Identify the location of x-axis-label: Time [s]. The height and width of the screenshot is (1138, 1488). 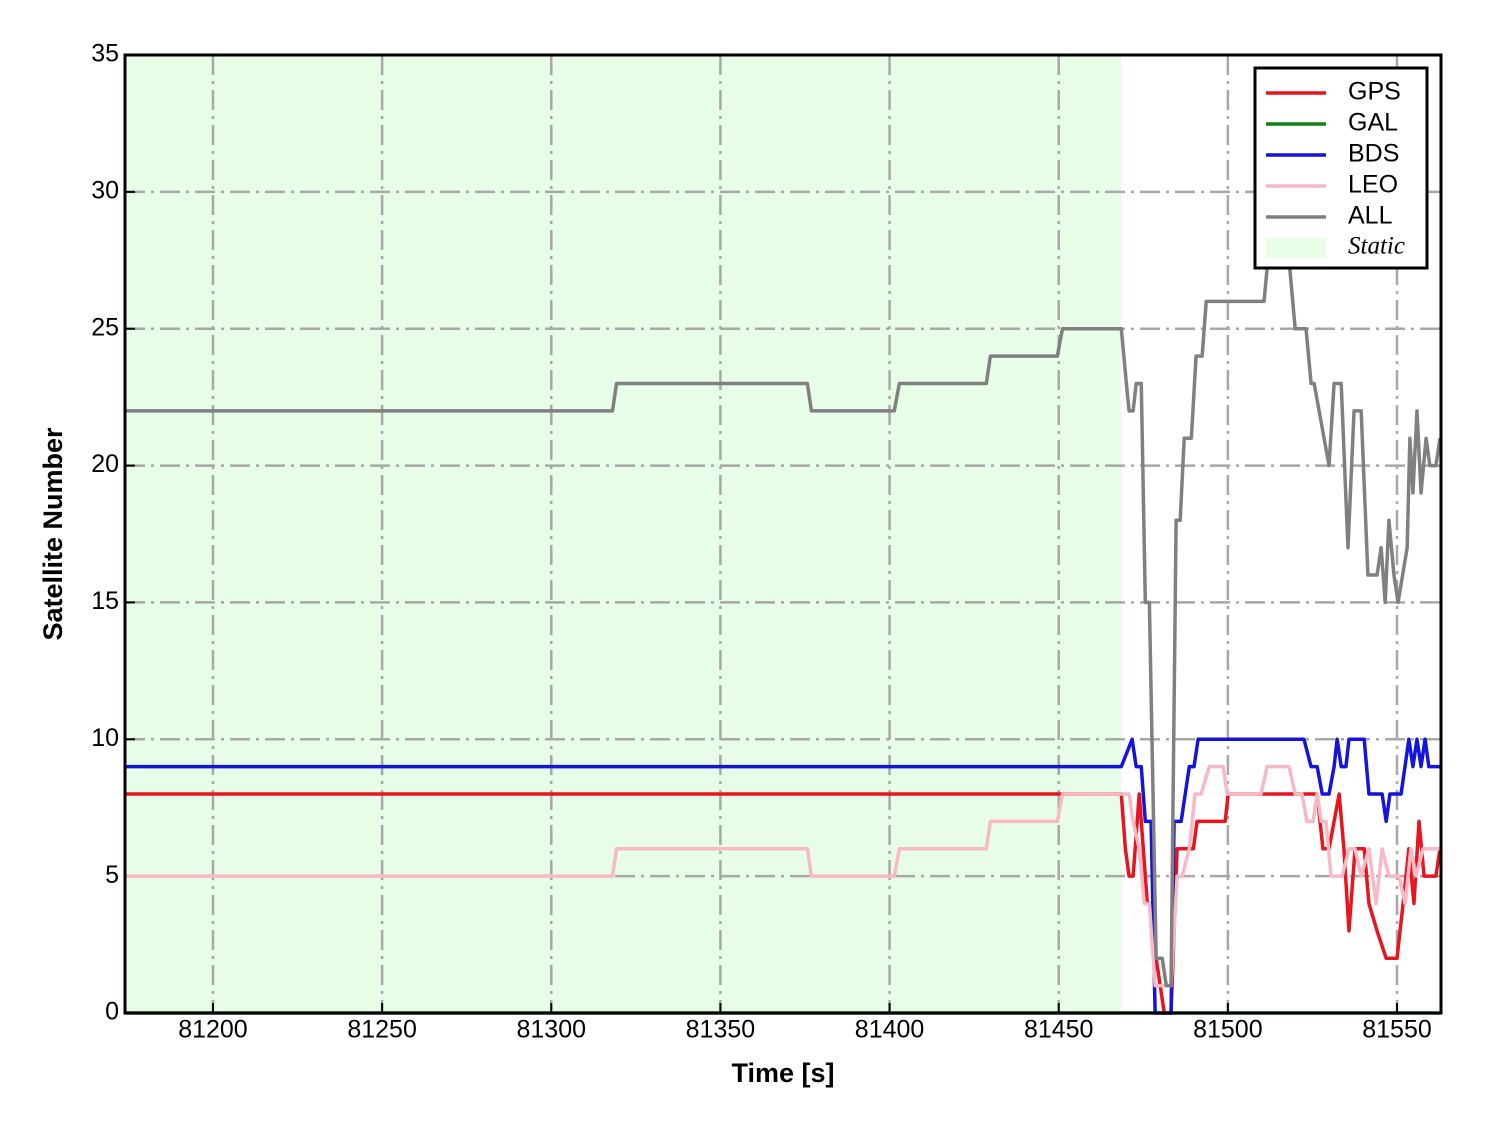
(782, 1073).